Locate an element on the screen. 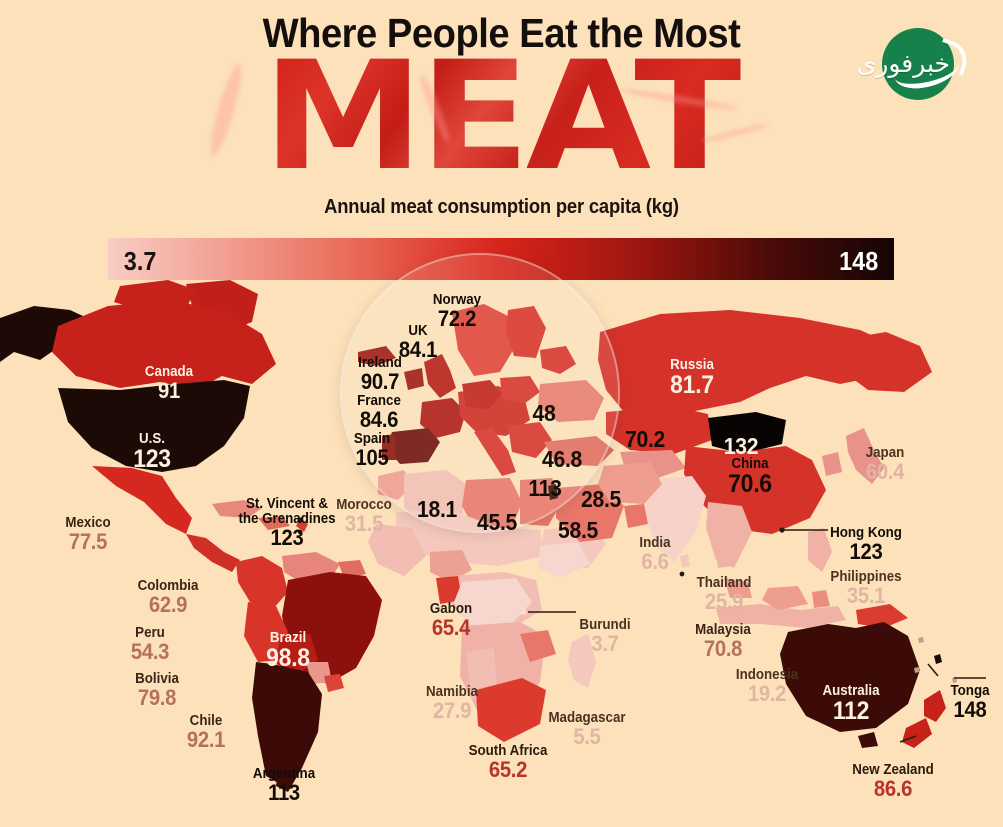 Image resolution: width=1003 pixels, height=827 pixels. country-ukraine is located at coordinates (571, 401).